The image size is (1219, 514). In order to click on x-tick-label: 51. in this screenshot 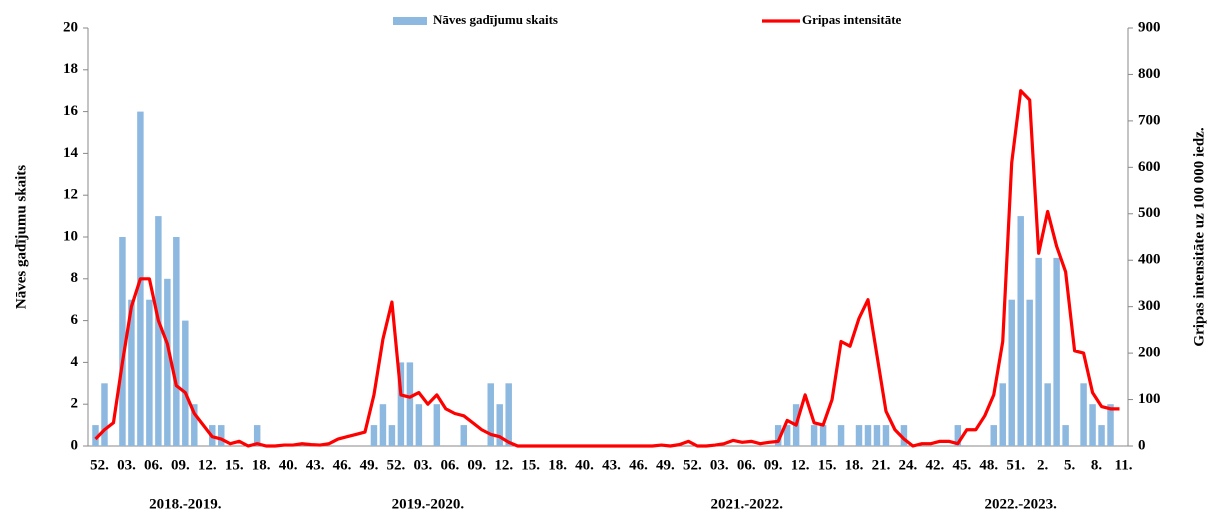, I will do `click(1015, 465)`.